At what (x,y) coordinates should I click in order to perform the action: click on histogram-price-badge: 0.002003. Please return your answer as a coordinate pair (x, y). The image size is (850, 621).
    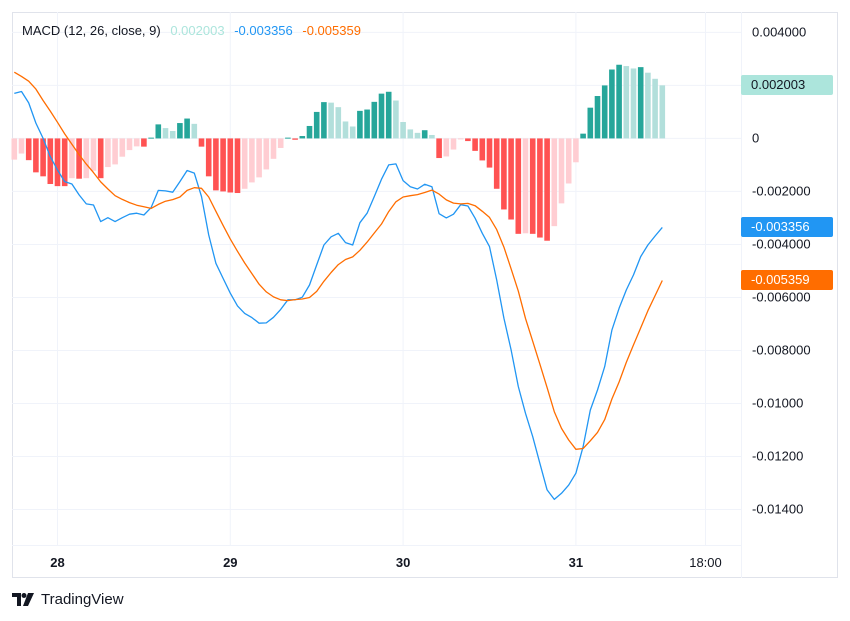
    Looking at the image, I should click on (787, 85).